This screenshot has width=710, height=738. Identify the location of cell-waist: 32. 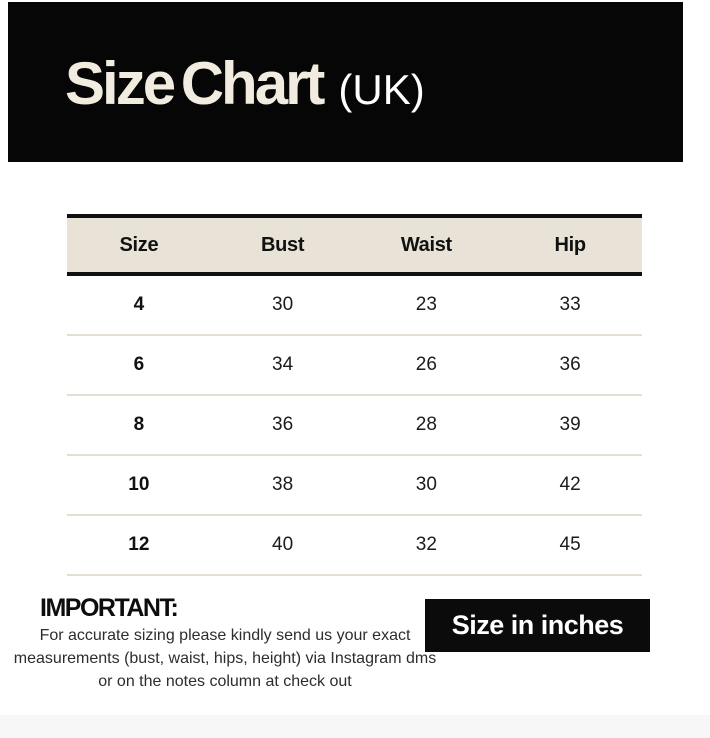
(426, 544).